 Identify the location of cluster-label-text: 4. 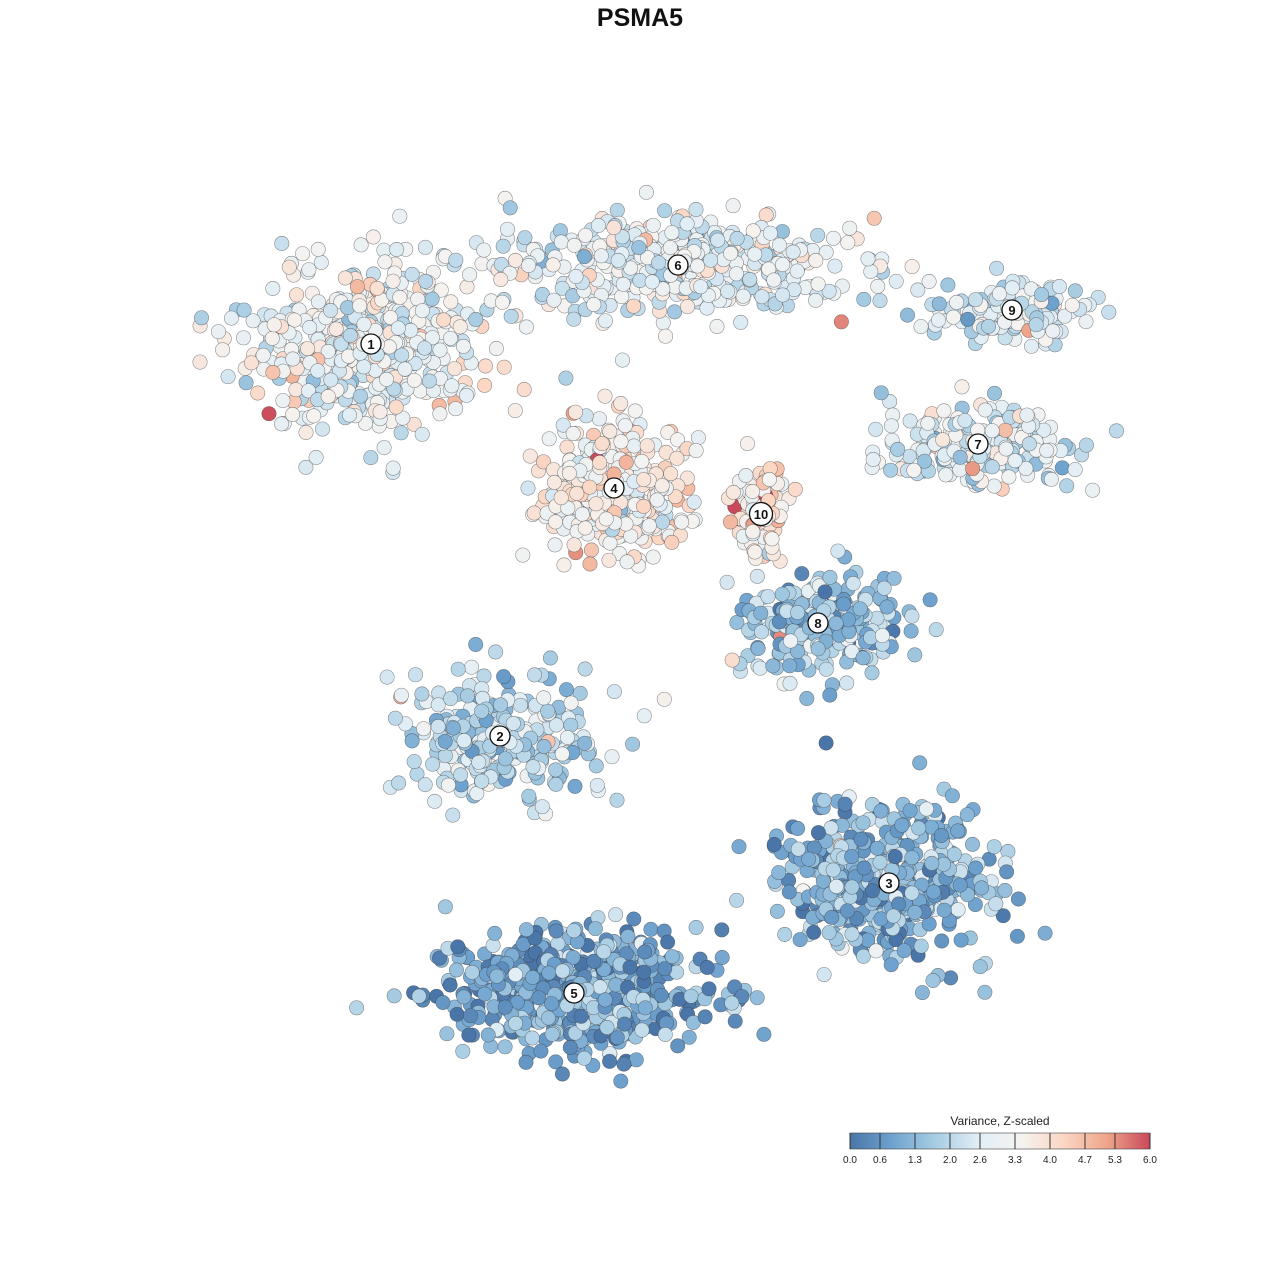
(614, 488).